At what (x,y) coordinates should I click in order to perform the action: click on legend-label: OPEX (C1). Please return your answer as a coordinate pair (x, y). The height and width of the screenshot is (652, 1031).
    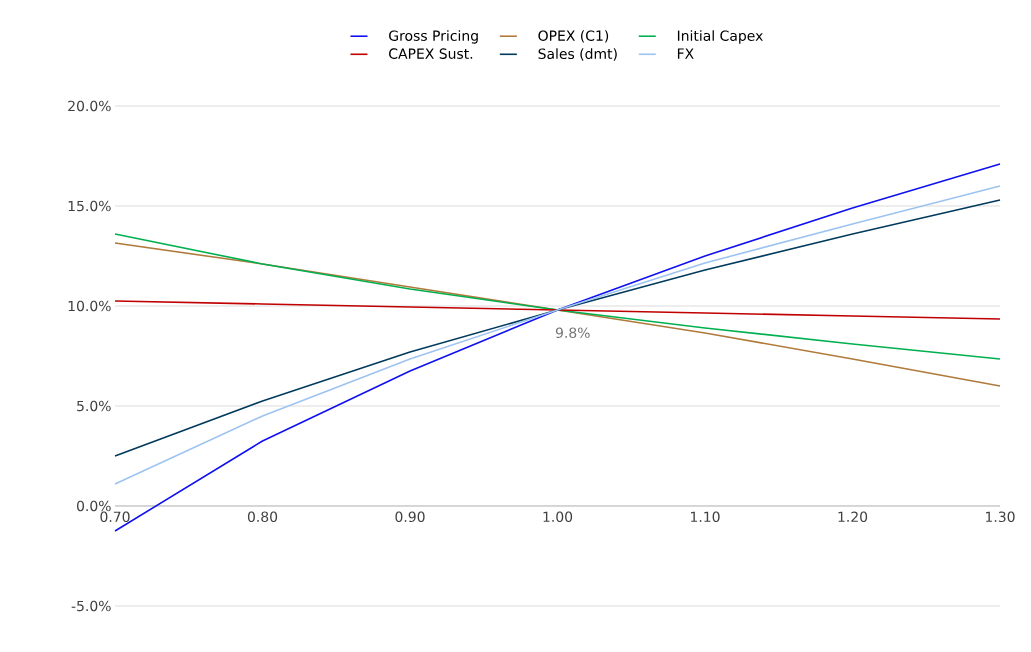
    Looking at the image, I should click on (573, 36).